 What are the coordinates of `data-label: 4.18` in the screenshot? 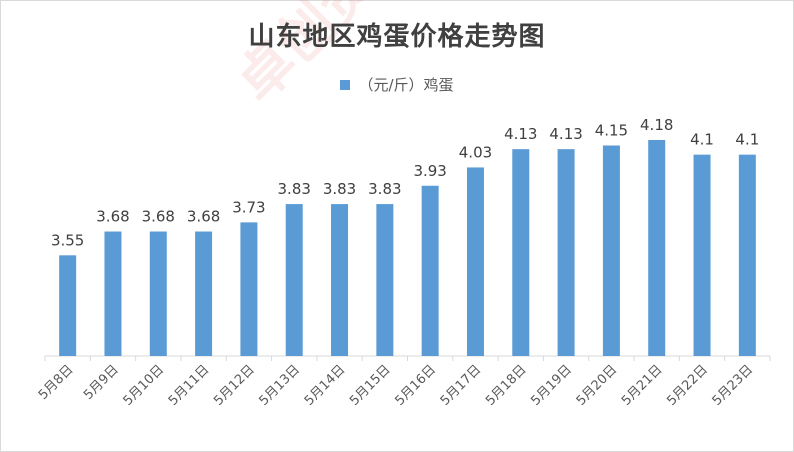 It's located at (656, 125).